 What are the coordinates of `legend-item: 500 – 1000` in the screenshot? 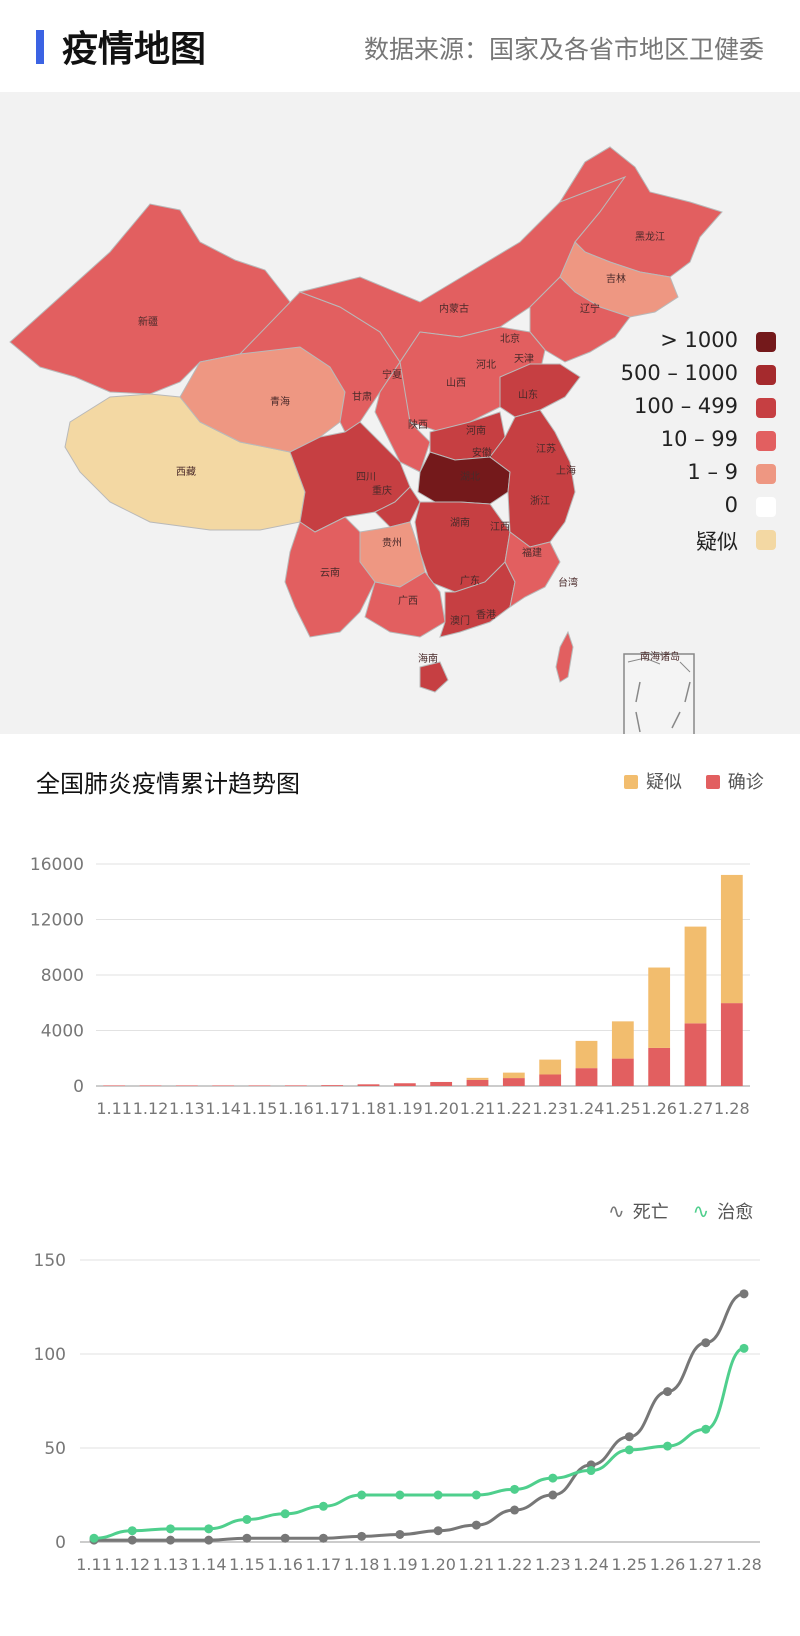 It's located at (693, 375).